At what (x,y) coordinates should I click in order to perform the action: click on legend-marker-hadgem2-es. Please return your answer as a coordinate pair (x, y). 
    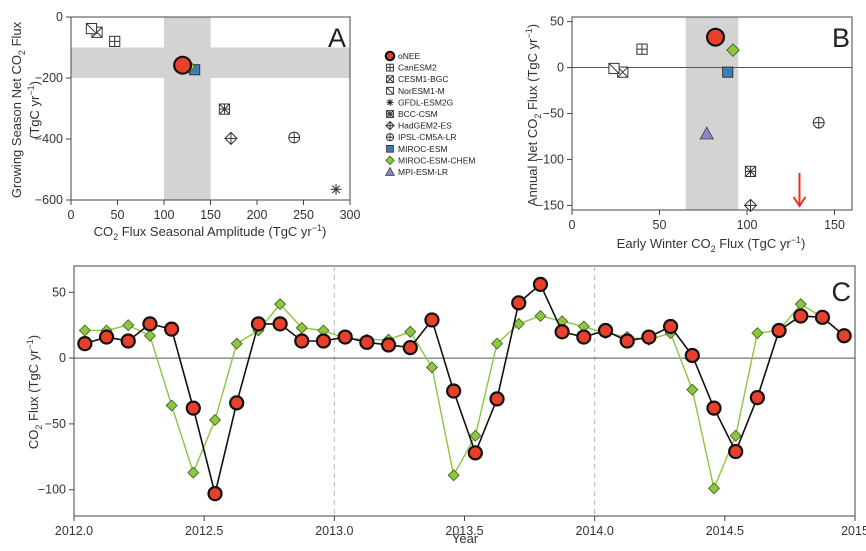
    Looking at the image, I should click on (390, 125).